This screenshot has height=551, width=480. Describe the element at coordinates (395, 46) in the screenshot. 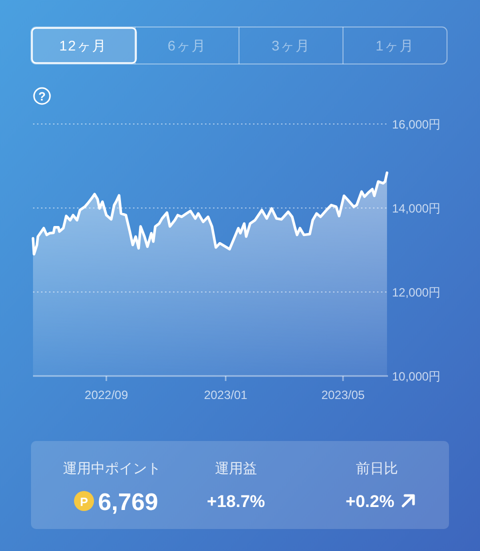

I see `text: 1ヶ月` at that location.